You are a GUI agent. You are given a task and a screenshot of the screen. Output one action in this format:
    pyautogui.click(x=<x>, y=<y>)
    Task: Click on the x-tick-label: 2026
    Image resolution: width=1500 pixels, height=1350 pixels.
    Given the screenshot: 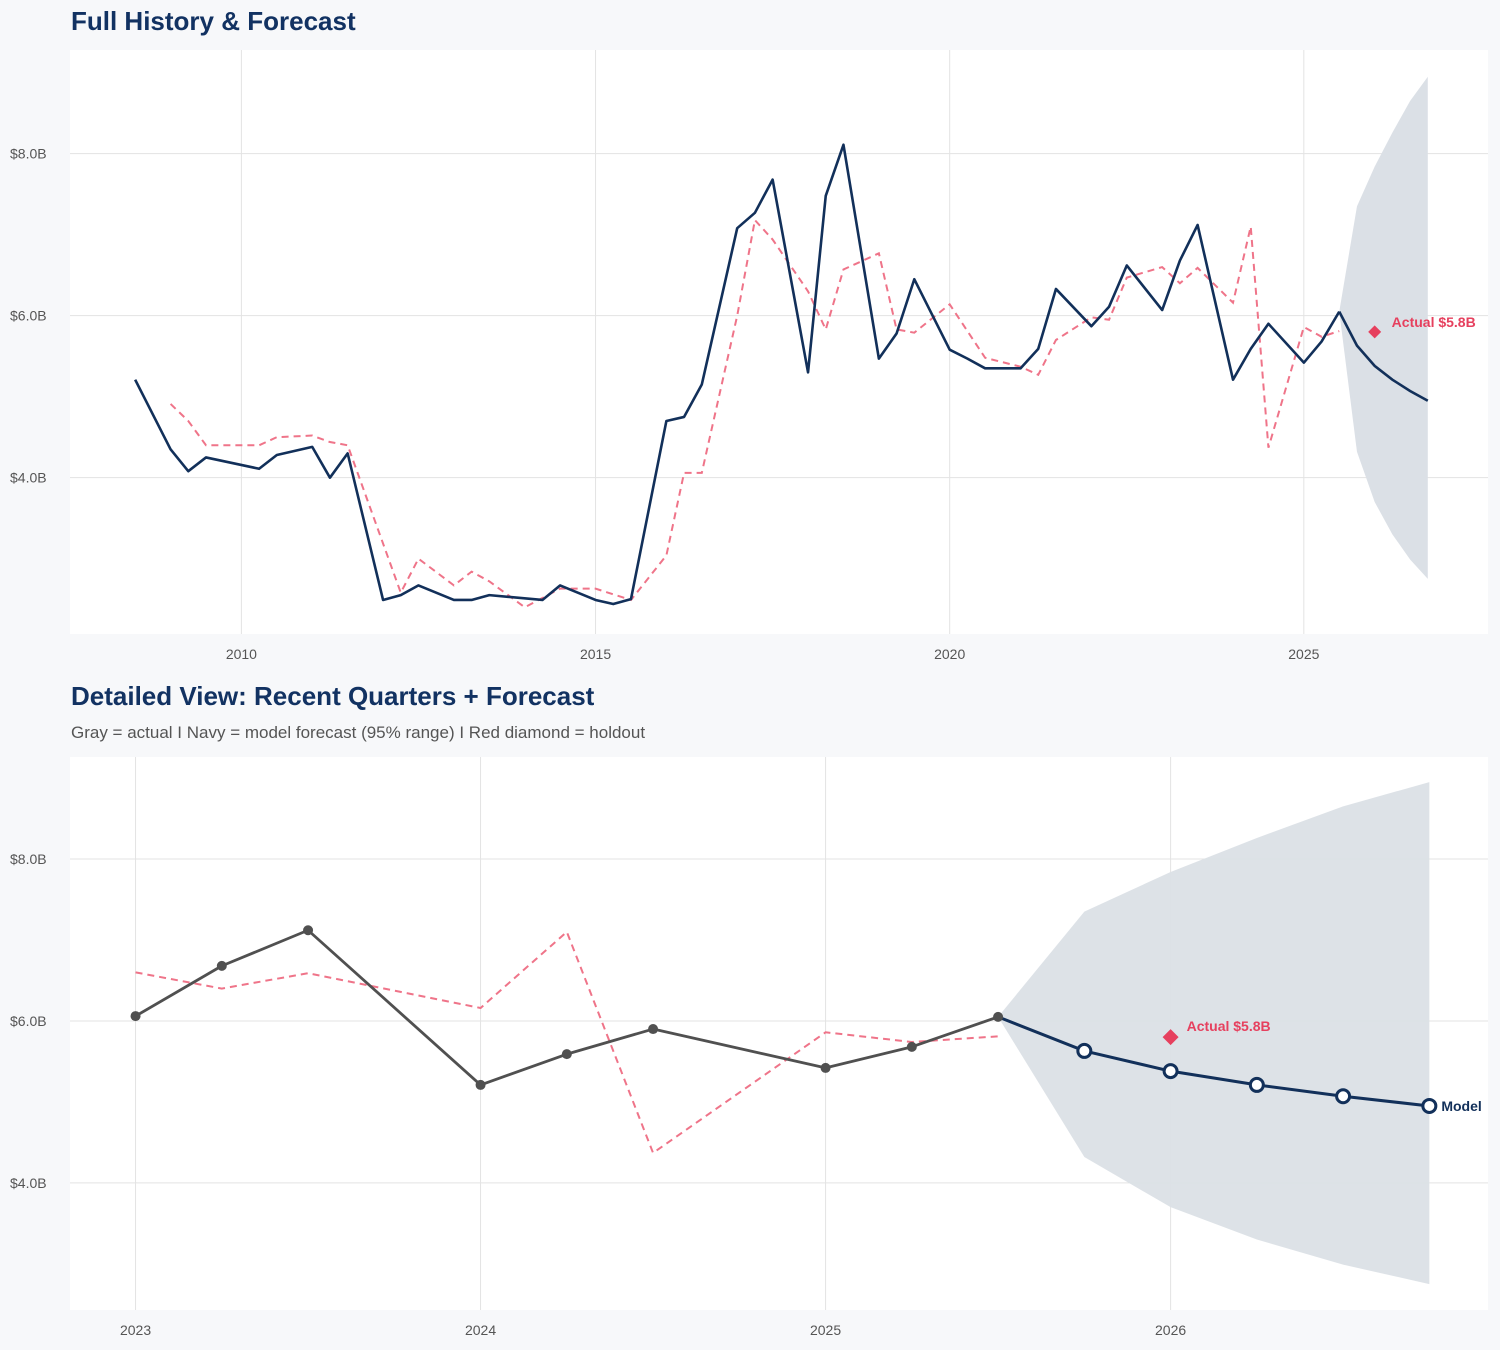 What is the action you would take?
    pyautogui.click(x=1170, y=1330)
    